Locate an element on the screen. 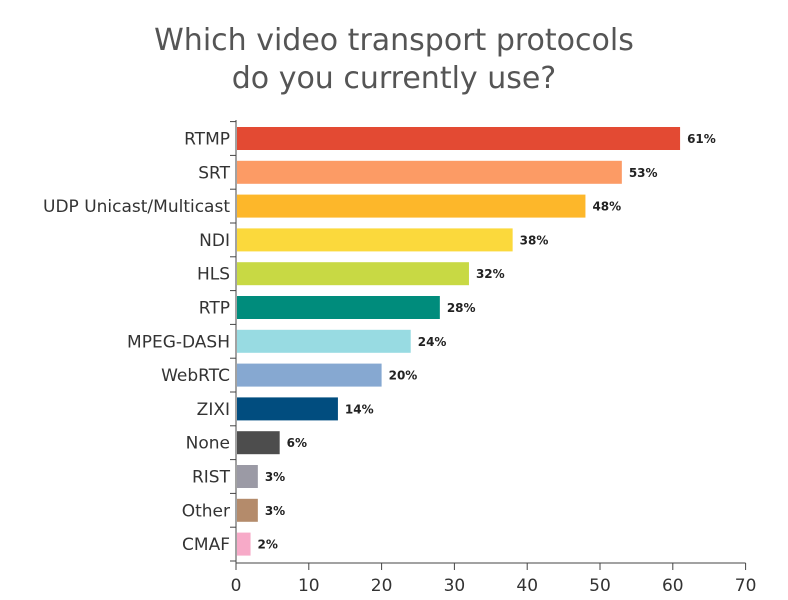 Image resolution: width=788 pixels, height=600 pixels. category-label: RIST is located at coordinates (211, 478).